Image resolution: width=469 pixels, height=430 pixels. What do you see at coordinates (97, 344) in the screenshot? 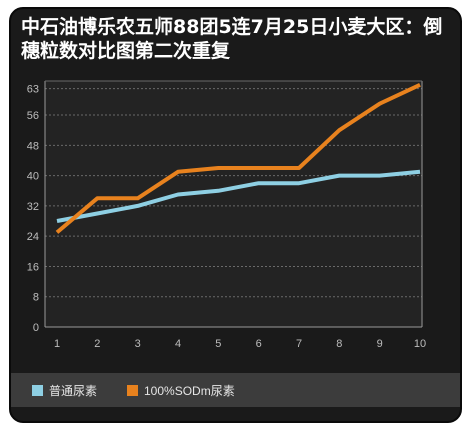
I see `x-tick-label: 2` at bounding box center [97, 344].